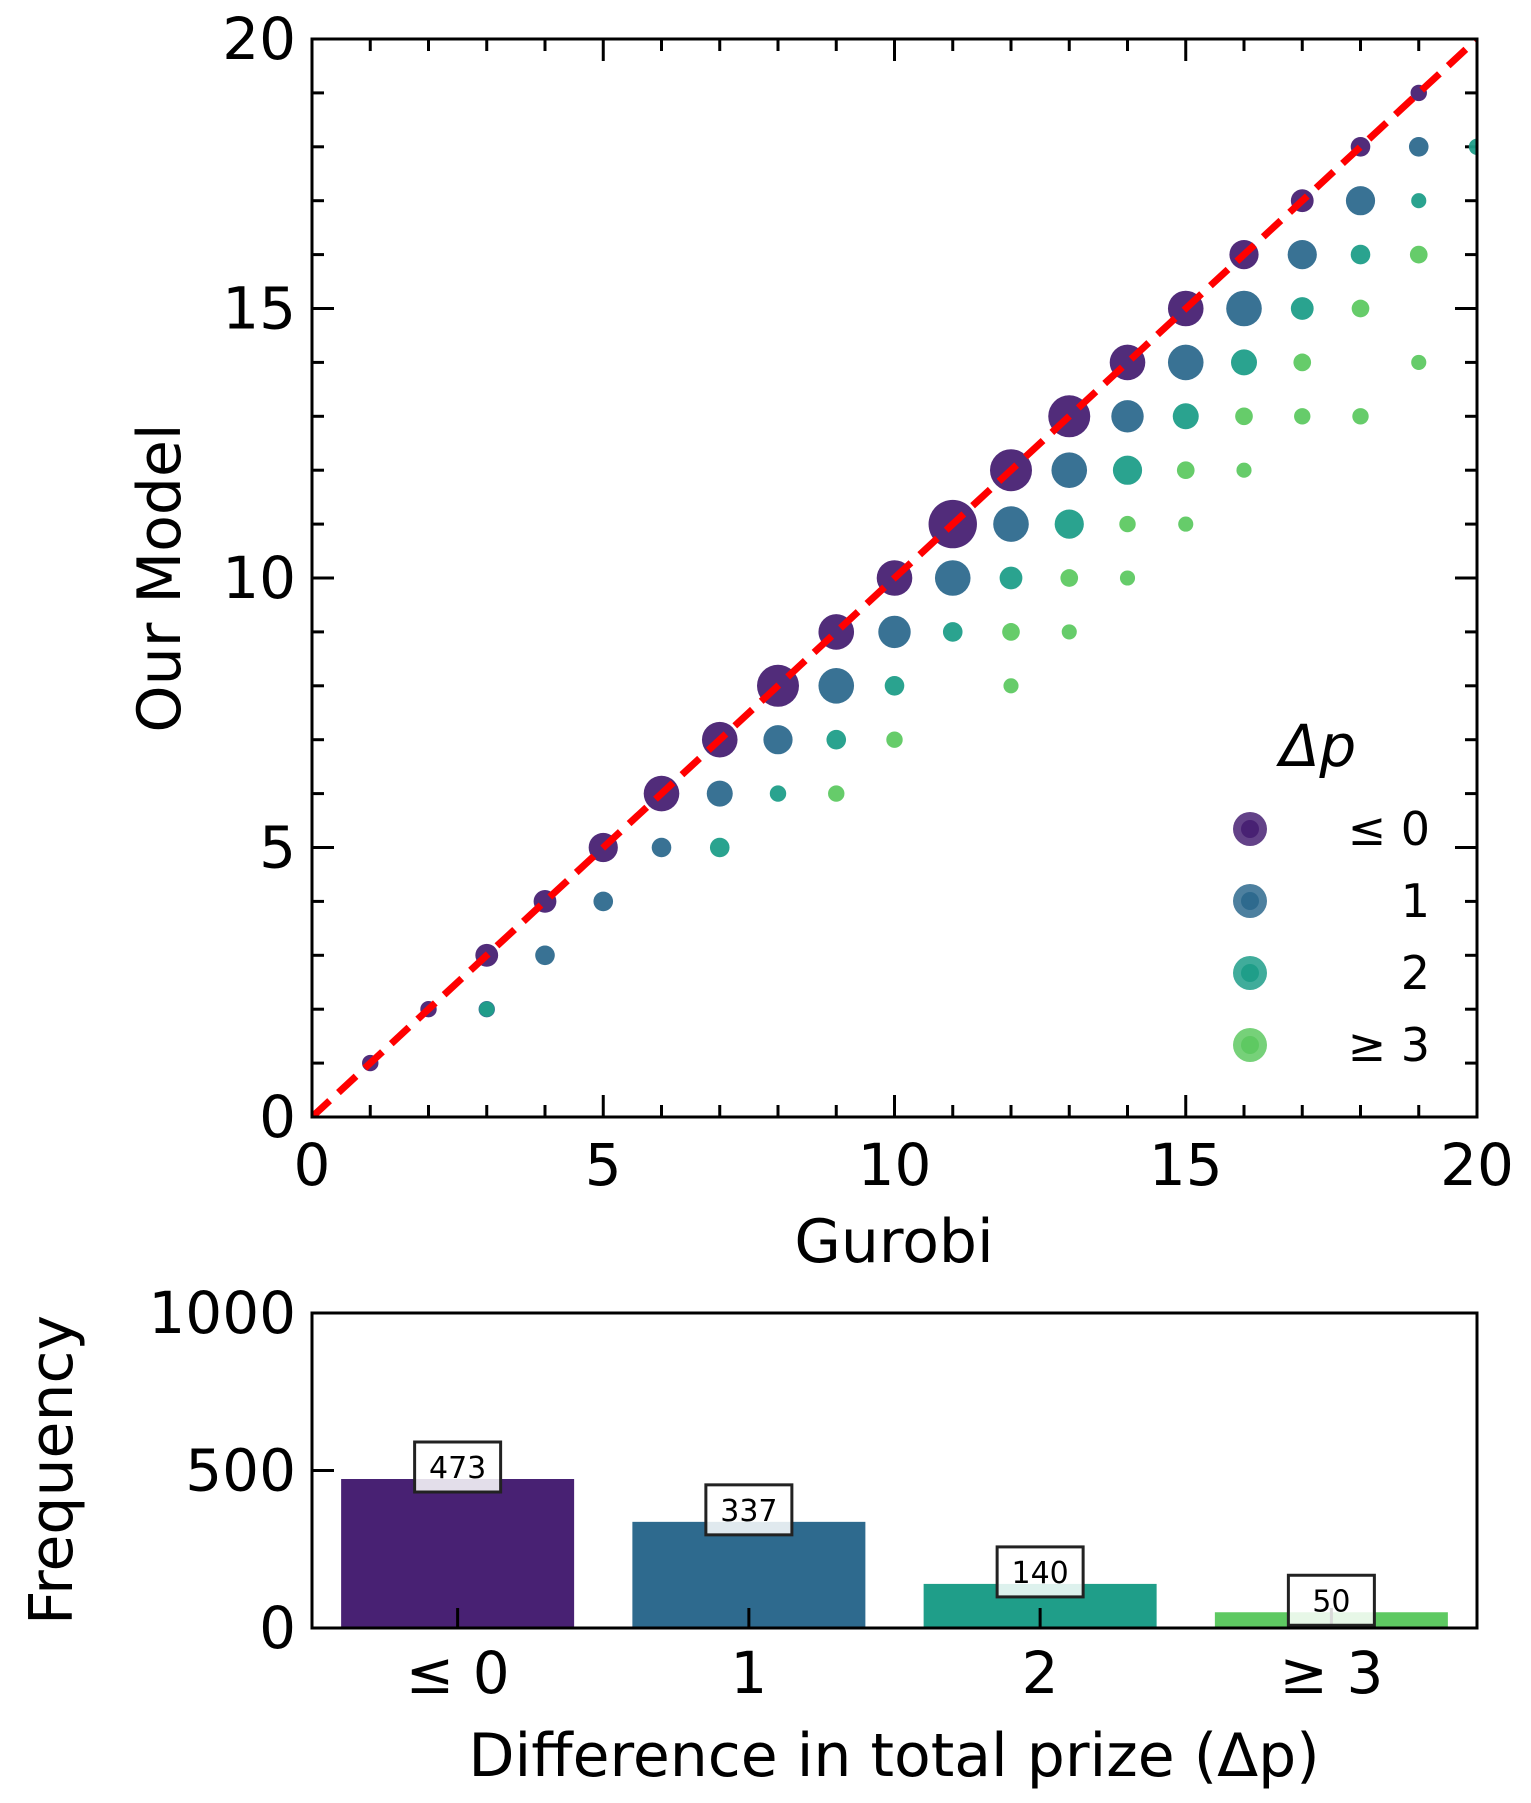 The image size is (1531, 1803). I want to click on data-label: 140, so click(1039, 1573).